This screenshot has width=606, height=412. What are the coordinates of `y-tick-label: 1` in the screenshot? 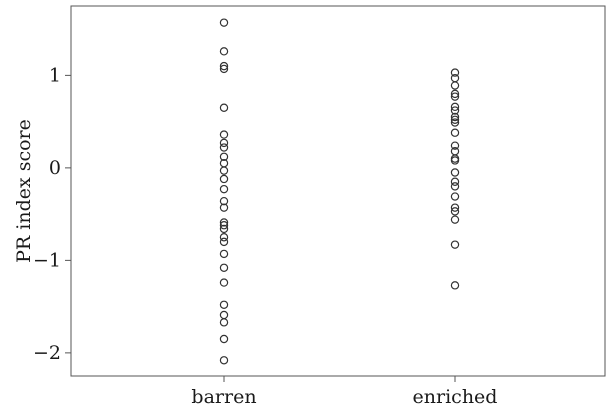 It's located at (55, 75).